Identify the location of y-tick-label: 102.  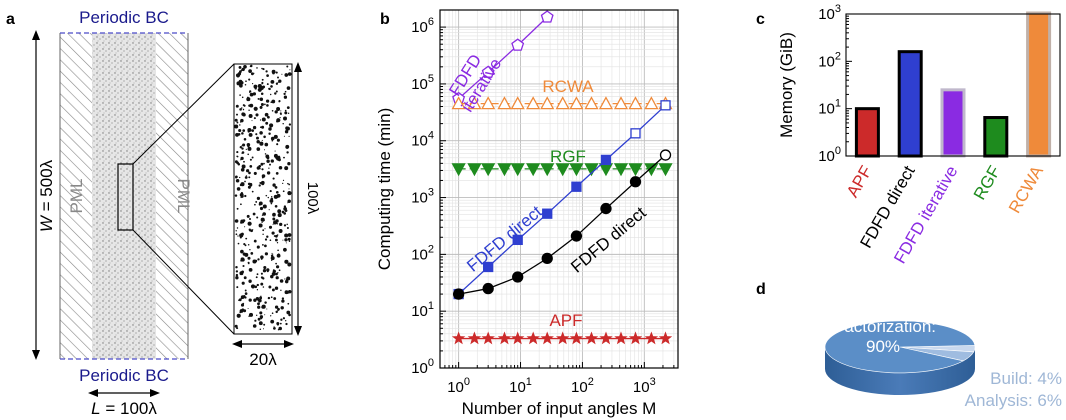
(829, 60).